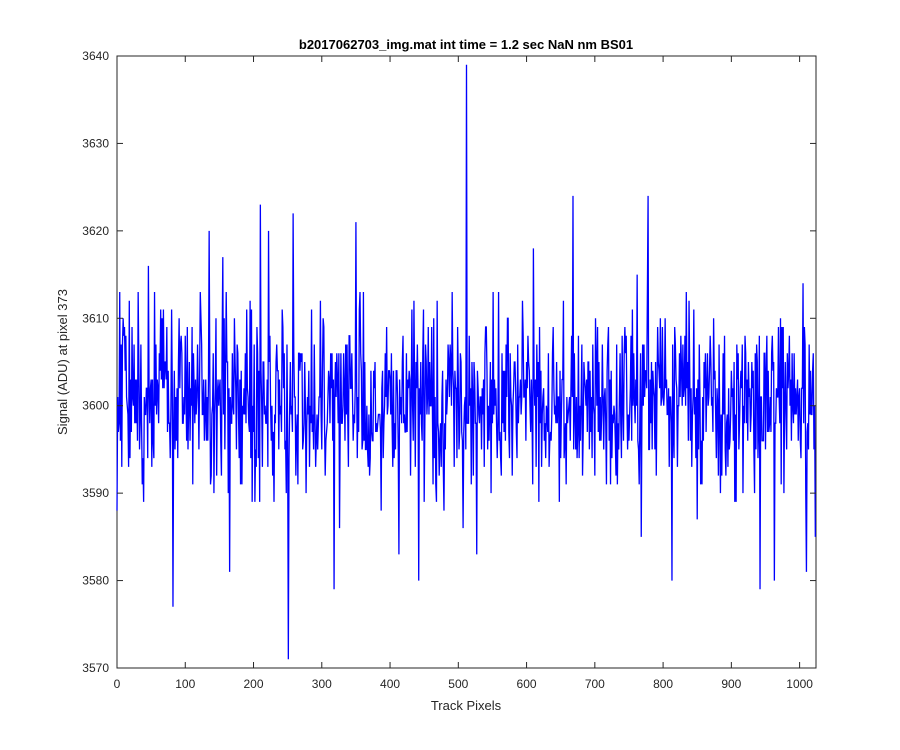  I want to click on x-tick-label: 1000, so click(799, 684).